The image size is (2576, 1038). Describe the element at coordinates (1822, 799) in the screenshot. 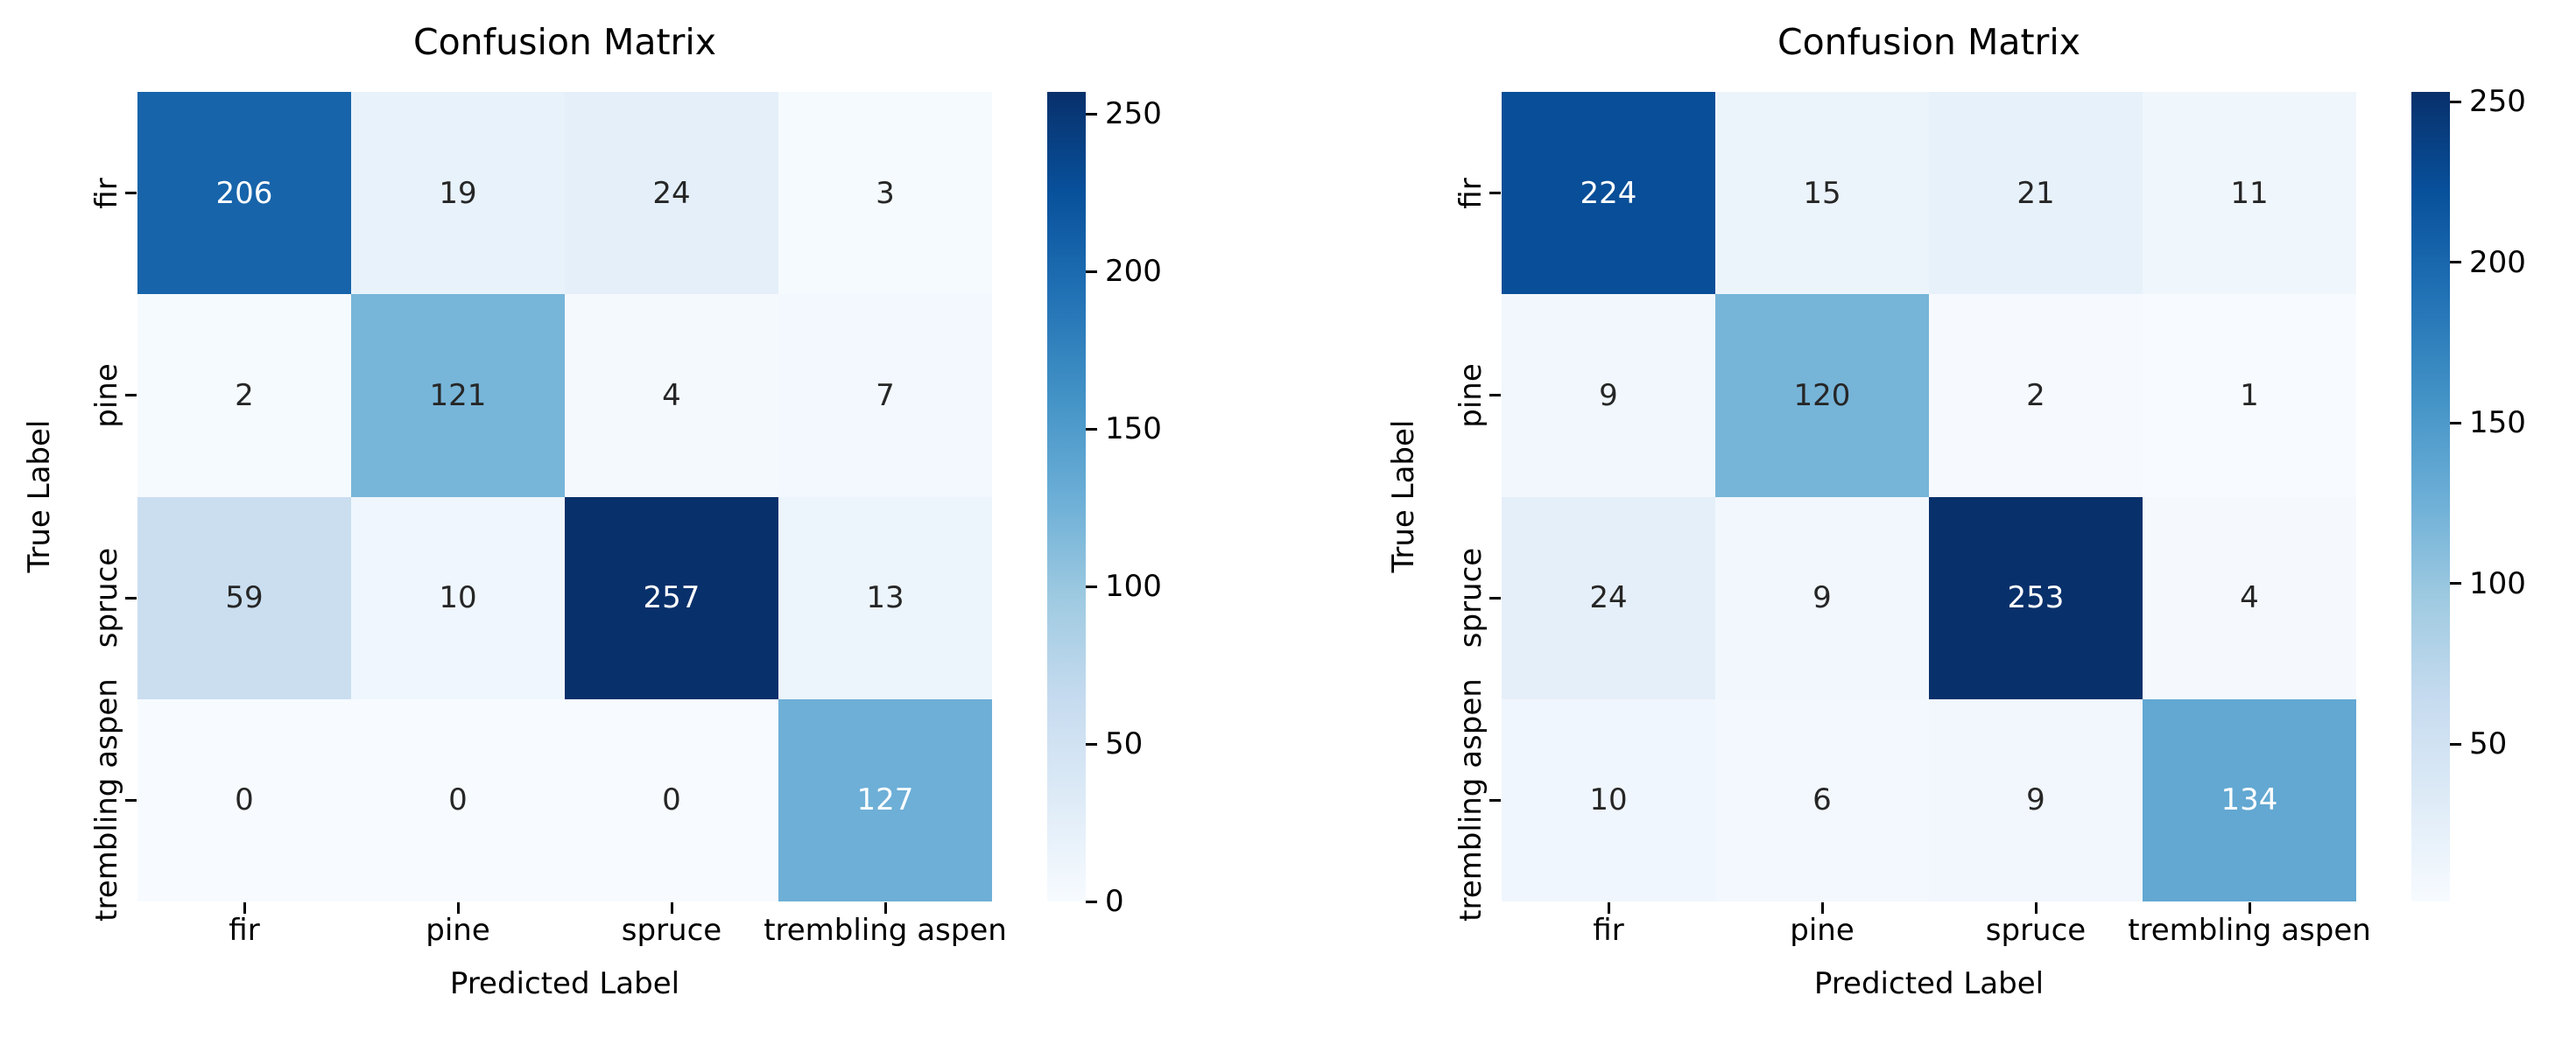

I see `heatmap-cell: 6` at that location.